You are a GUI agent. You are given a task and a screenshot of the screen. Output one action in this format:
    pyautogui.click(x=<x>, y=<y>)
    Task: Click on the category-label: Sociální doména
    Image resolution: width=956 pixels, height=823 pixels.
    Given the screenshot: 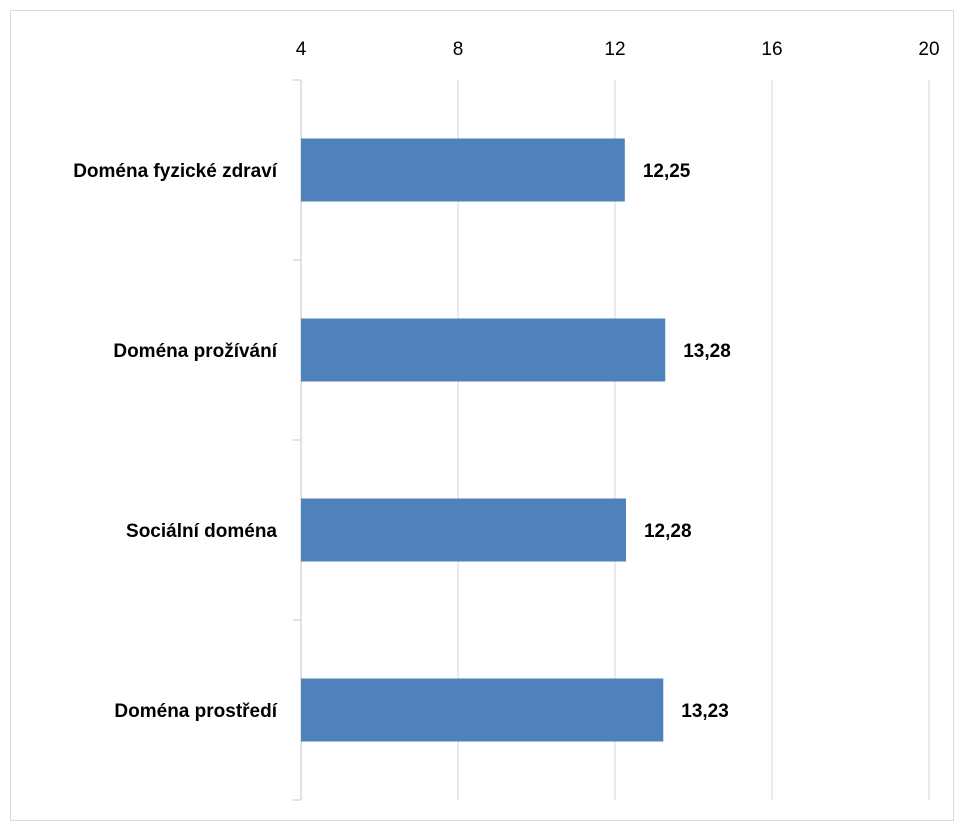 What is the action you would take?
    pyautogui.click(x=201, y=531)
    